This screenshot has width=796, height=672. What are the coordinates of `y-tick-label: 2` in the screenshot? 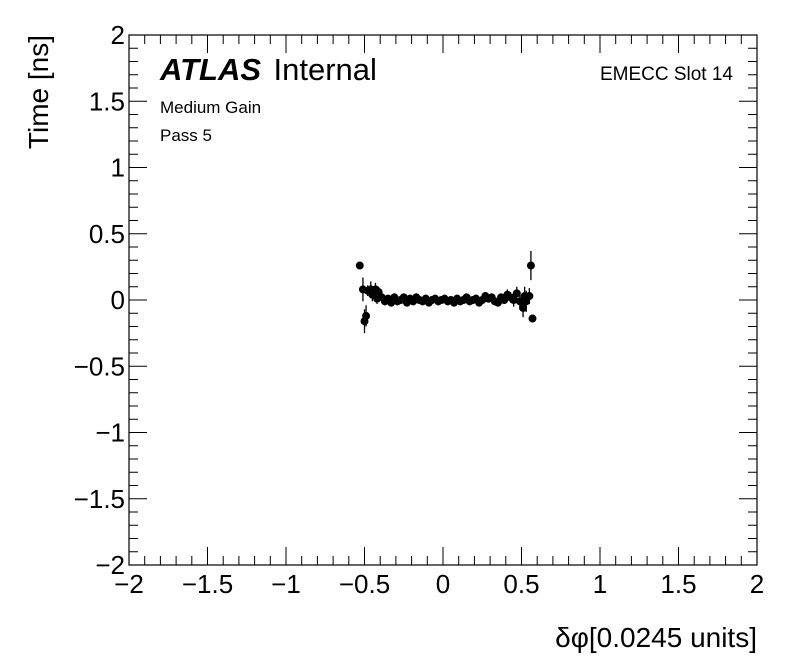 It's located at (118, 35).